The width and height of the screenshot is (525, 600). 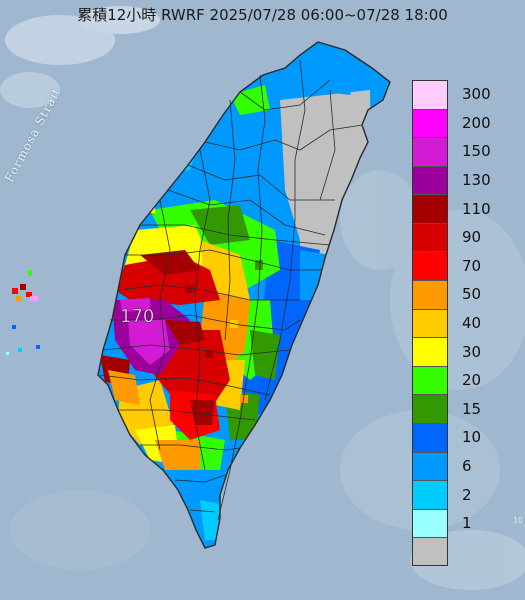 What do you see at coordinates (472, 237) in the screenshot?
I see `legend-label: 90` at bounding box center [472, 237].